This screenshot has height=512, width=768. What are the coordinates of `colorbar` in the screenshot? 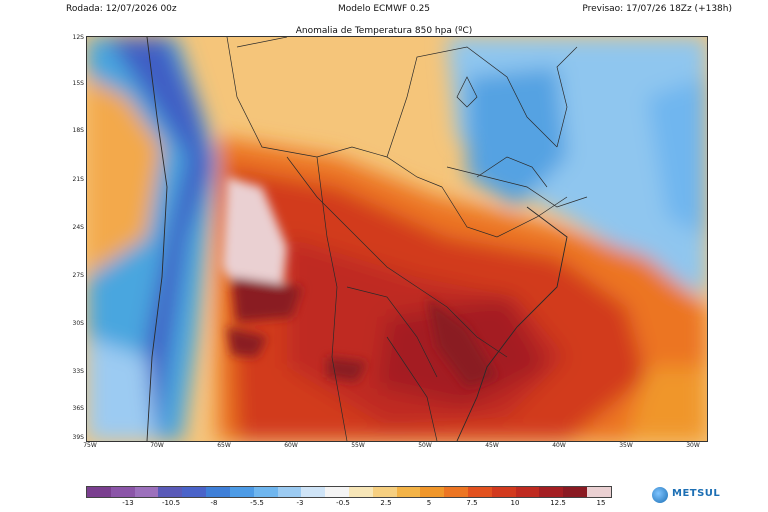 It's located at (349, 492).